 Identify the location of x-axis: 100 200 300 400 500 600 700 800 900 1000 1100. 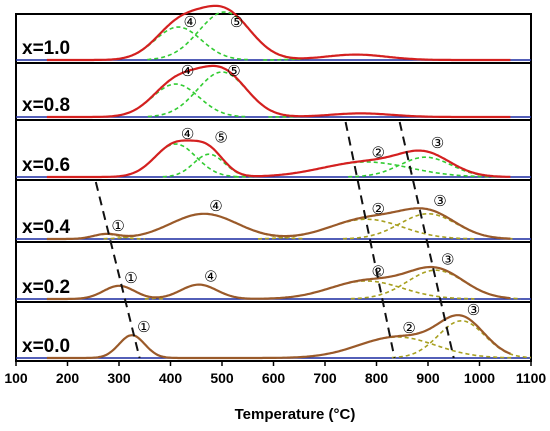
(275, 373).